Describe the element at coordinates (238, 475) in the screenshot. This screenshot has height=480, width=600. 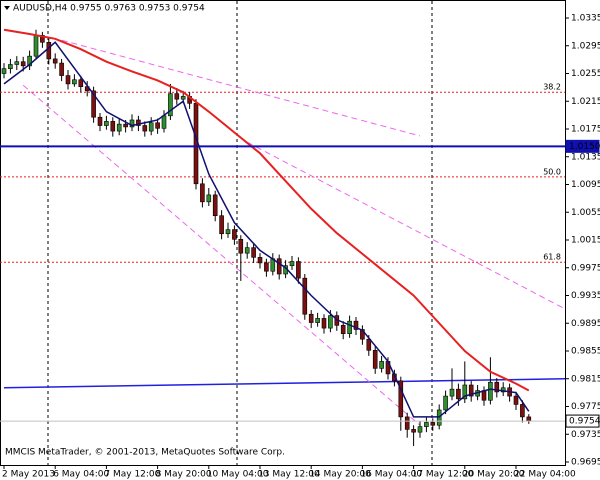
I see `x-tick-label: 10 May 04:00` at that location.